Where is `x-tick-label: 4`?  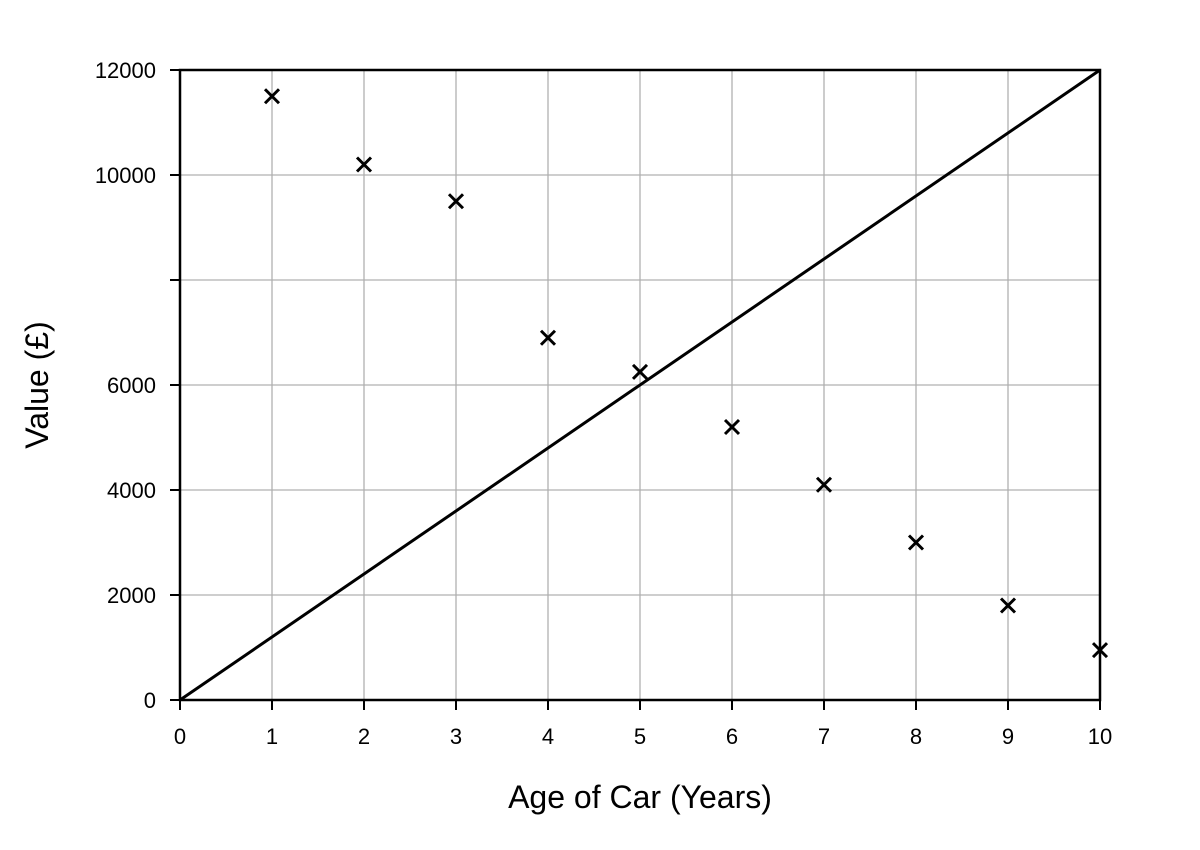
x-tick-label: 4 is located at coordinates (548, 736).